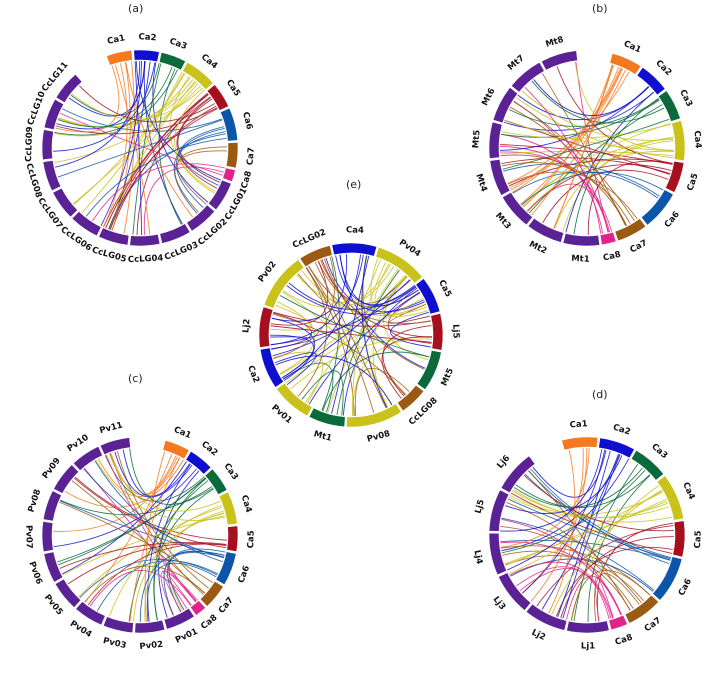 This screenshot has width=709, height=684. Describe the element at coordinates (111, 428) in the screenshot. I see `chromosome-label: Pv11` at that location.